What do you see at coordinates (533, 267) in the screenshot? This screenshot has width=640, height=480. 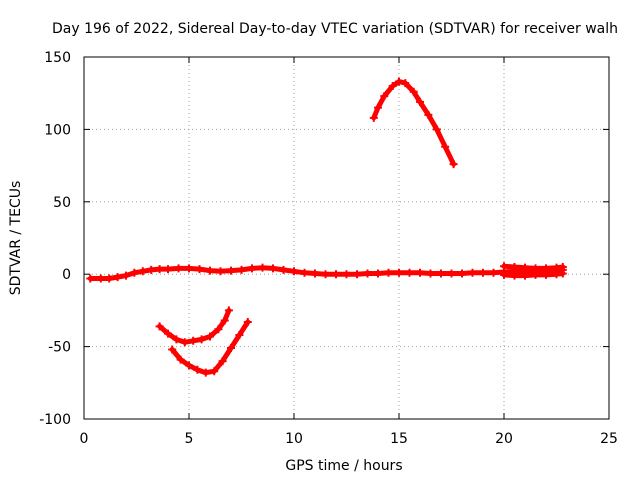 I see `series-late-band-upper` at bounding box center [533, 267].